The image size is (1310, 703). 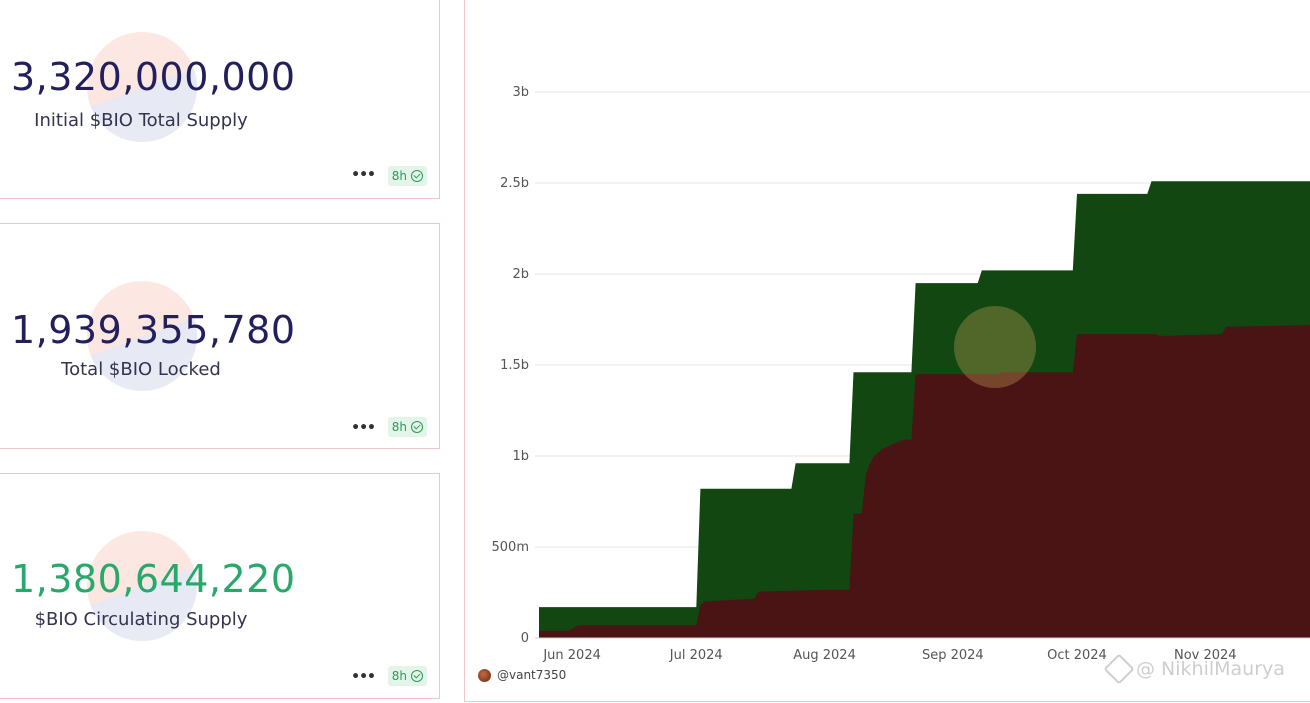 What do you see at coordinates (484, 675) in the screenshot?
I see `user-avatar` at bounding box center [484, 675].